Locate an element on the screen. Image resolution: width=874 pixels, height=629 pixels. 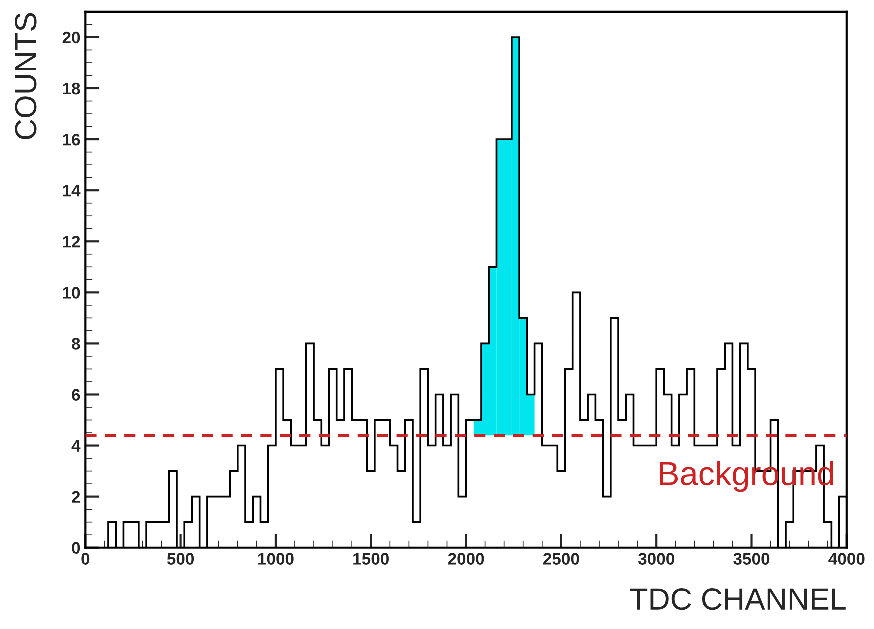
x-tick-label: 2000 is located at coordinates (466, 559).